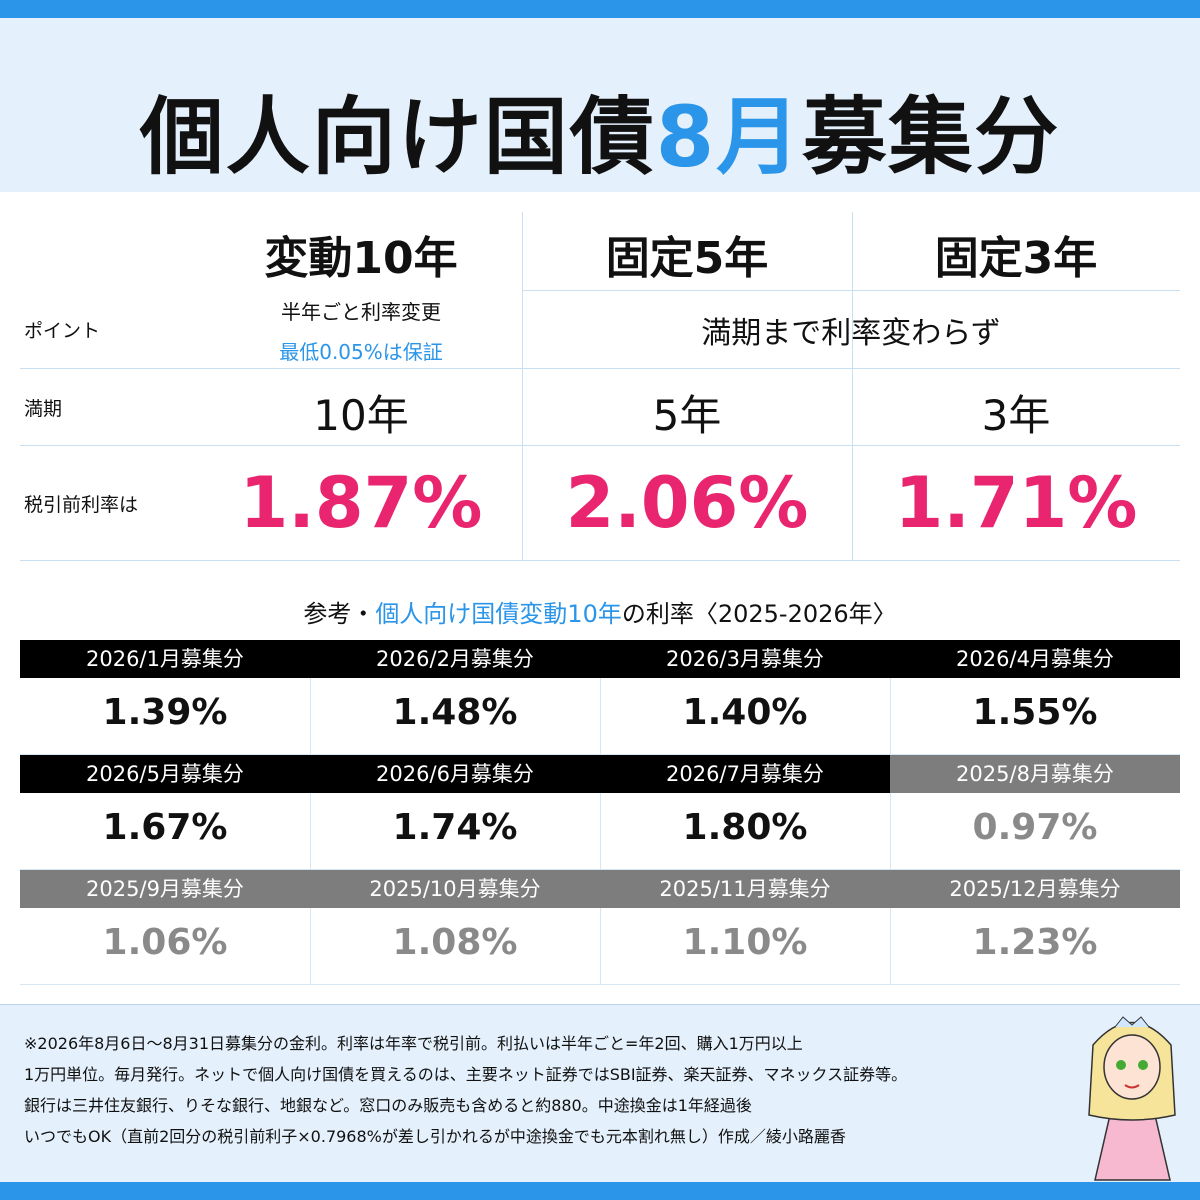  Describe the element at coordinates (1035, 889) in the screenshot. I see `cell-header: 2025/12月募集分` at that location.